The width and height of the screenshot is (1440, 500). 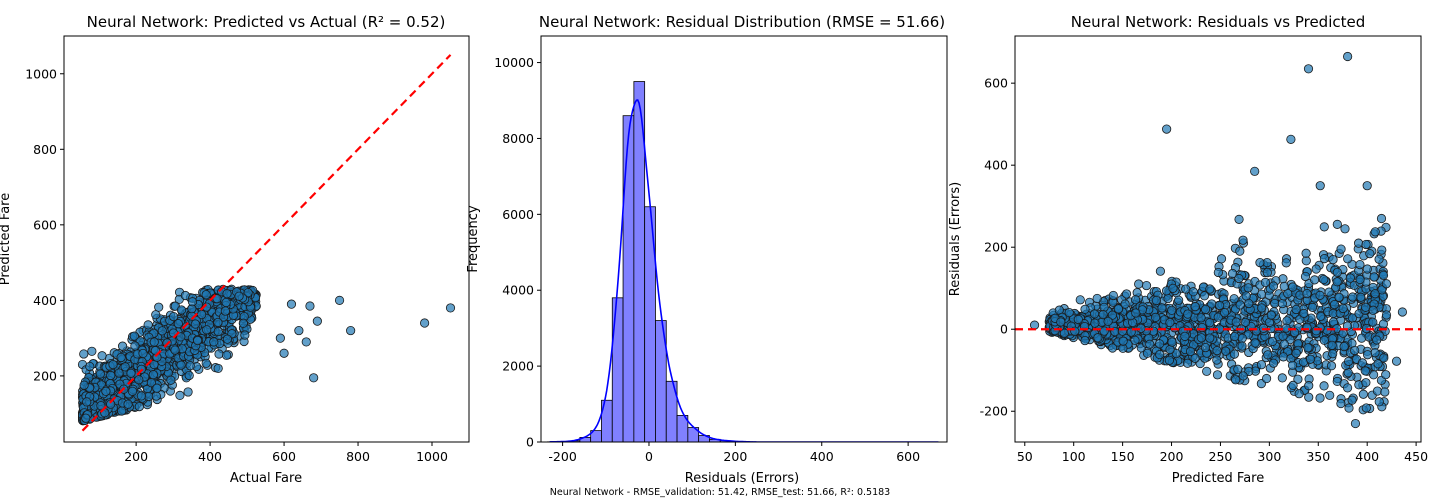 I want to click on x-tick-label: 350, so click(x=1318, y=456).